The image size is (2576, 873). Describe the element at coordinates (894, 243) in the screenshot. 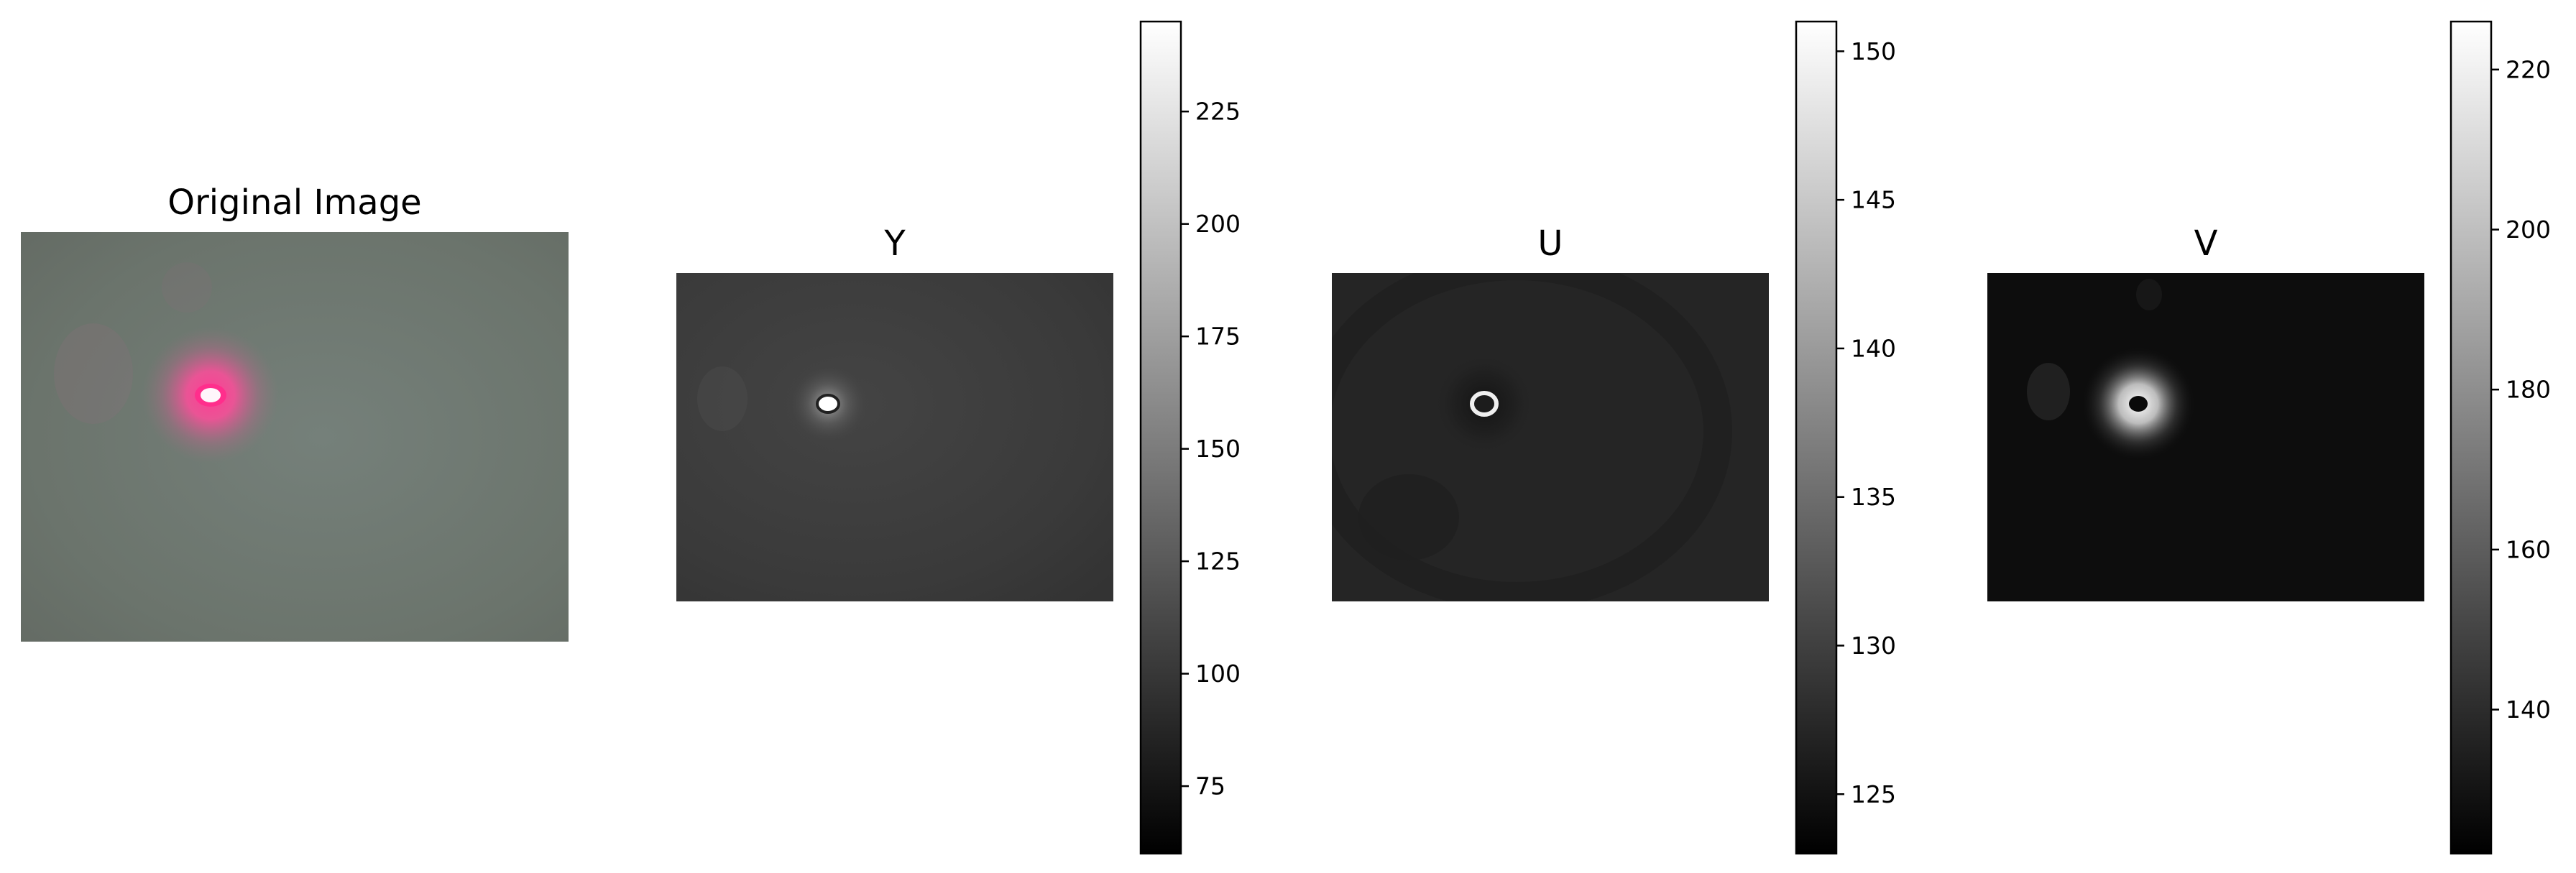

I see `y-title: Y` at that location.